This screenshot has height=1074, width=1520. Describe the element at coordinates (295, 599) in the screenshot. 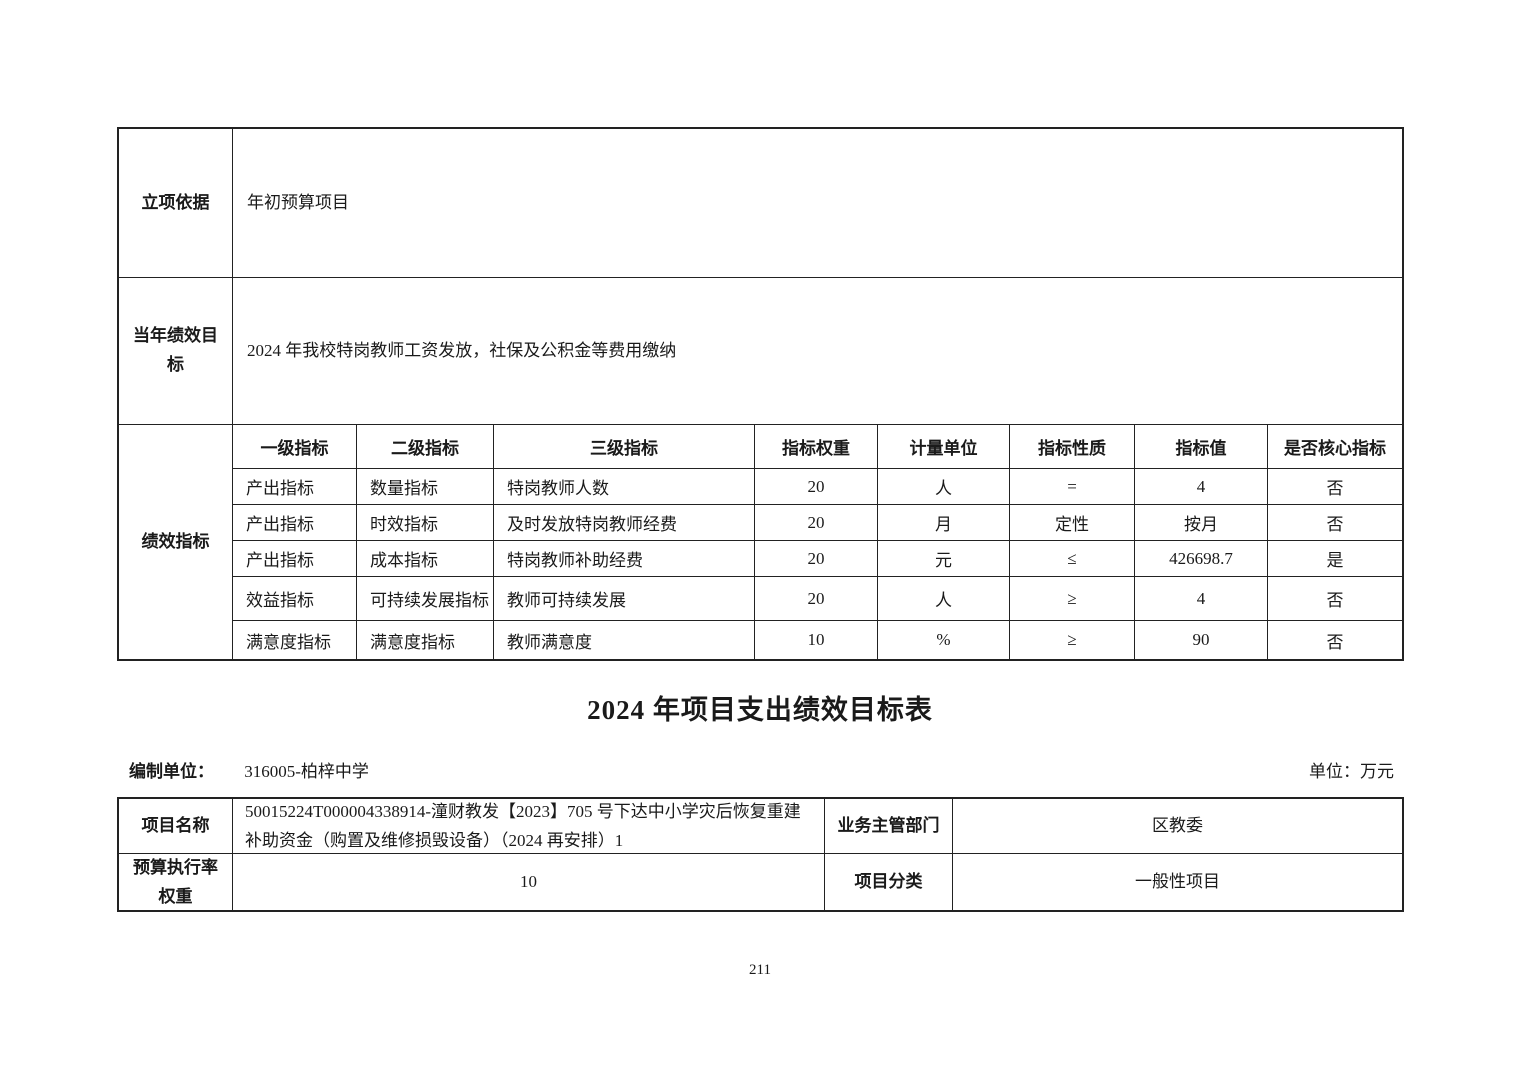

I see `indicator-cell-level1: 效益指标` at that location.